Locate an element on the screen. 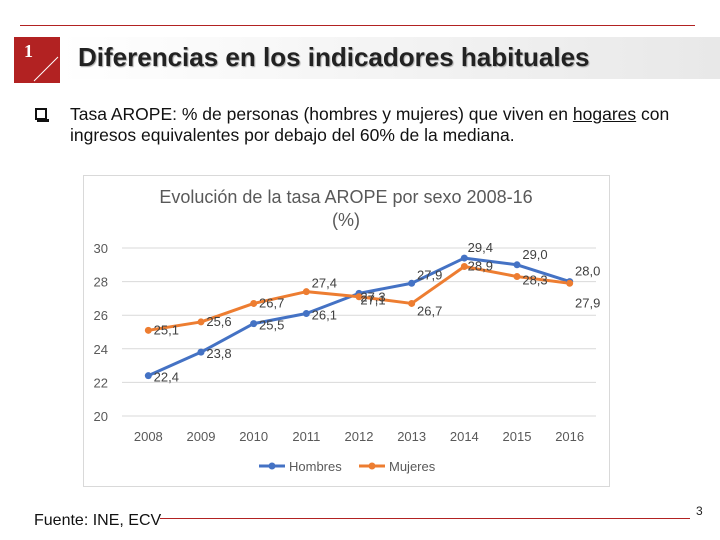  data-label-hombres: 29,0 is located at coordinates (534, 254).